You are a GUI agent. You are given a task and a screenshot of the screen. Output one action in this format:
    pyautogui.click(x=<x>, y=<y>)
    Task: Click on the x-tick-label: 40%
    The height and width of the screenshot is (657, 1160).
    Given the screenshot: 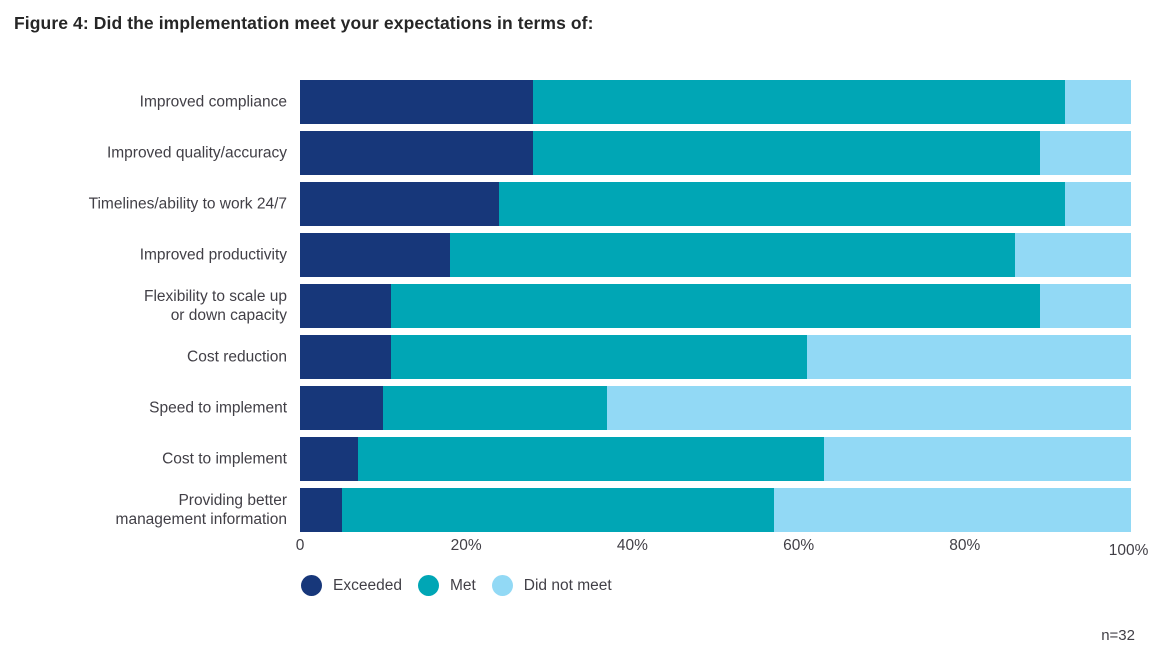 What is the action you would take?
    pyautogui.click(x=632, y=545)
    